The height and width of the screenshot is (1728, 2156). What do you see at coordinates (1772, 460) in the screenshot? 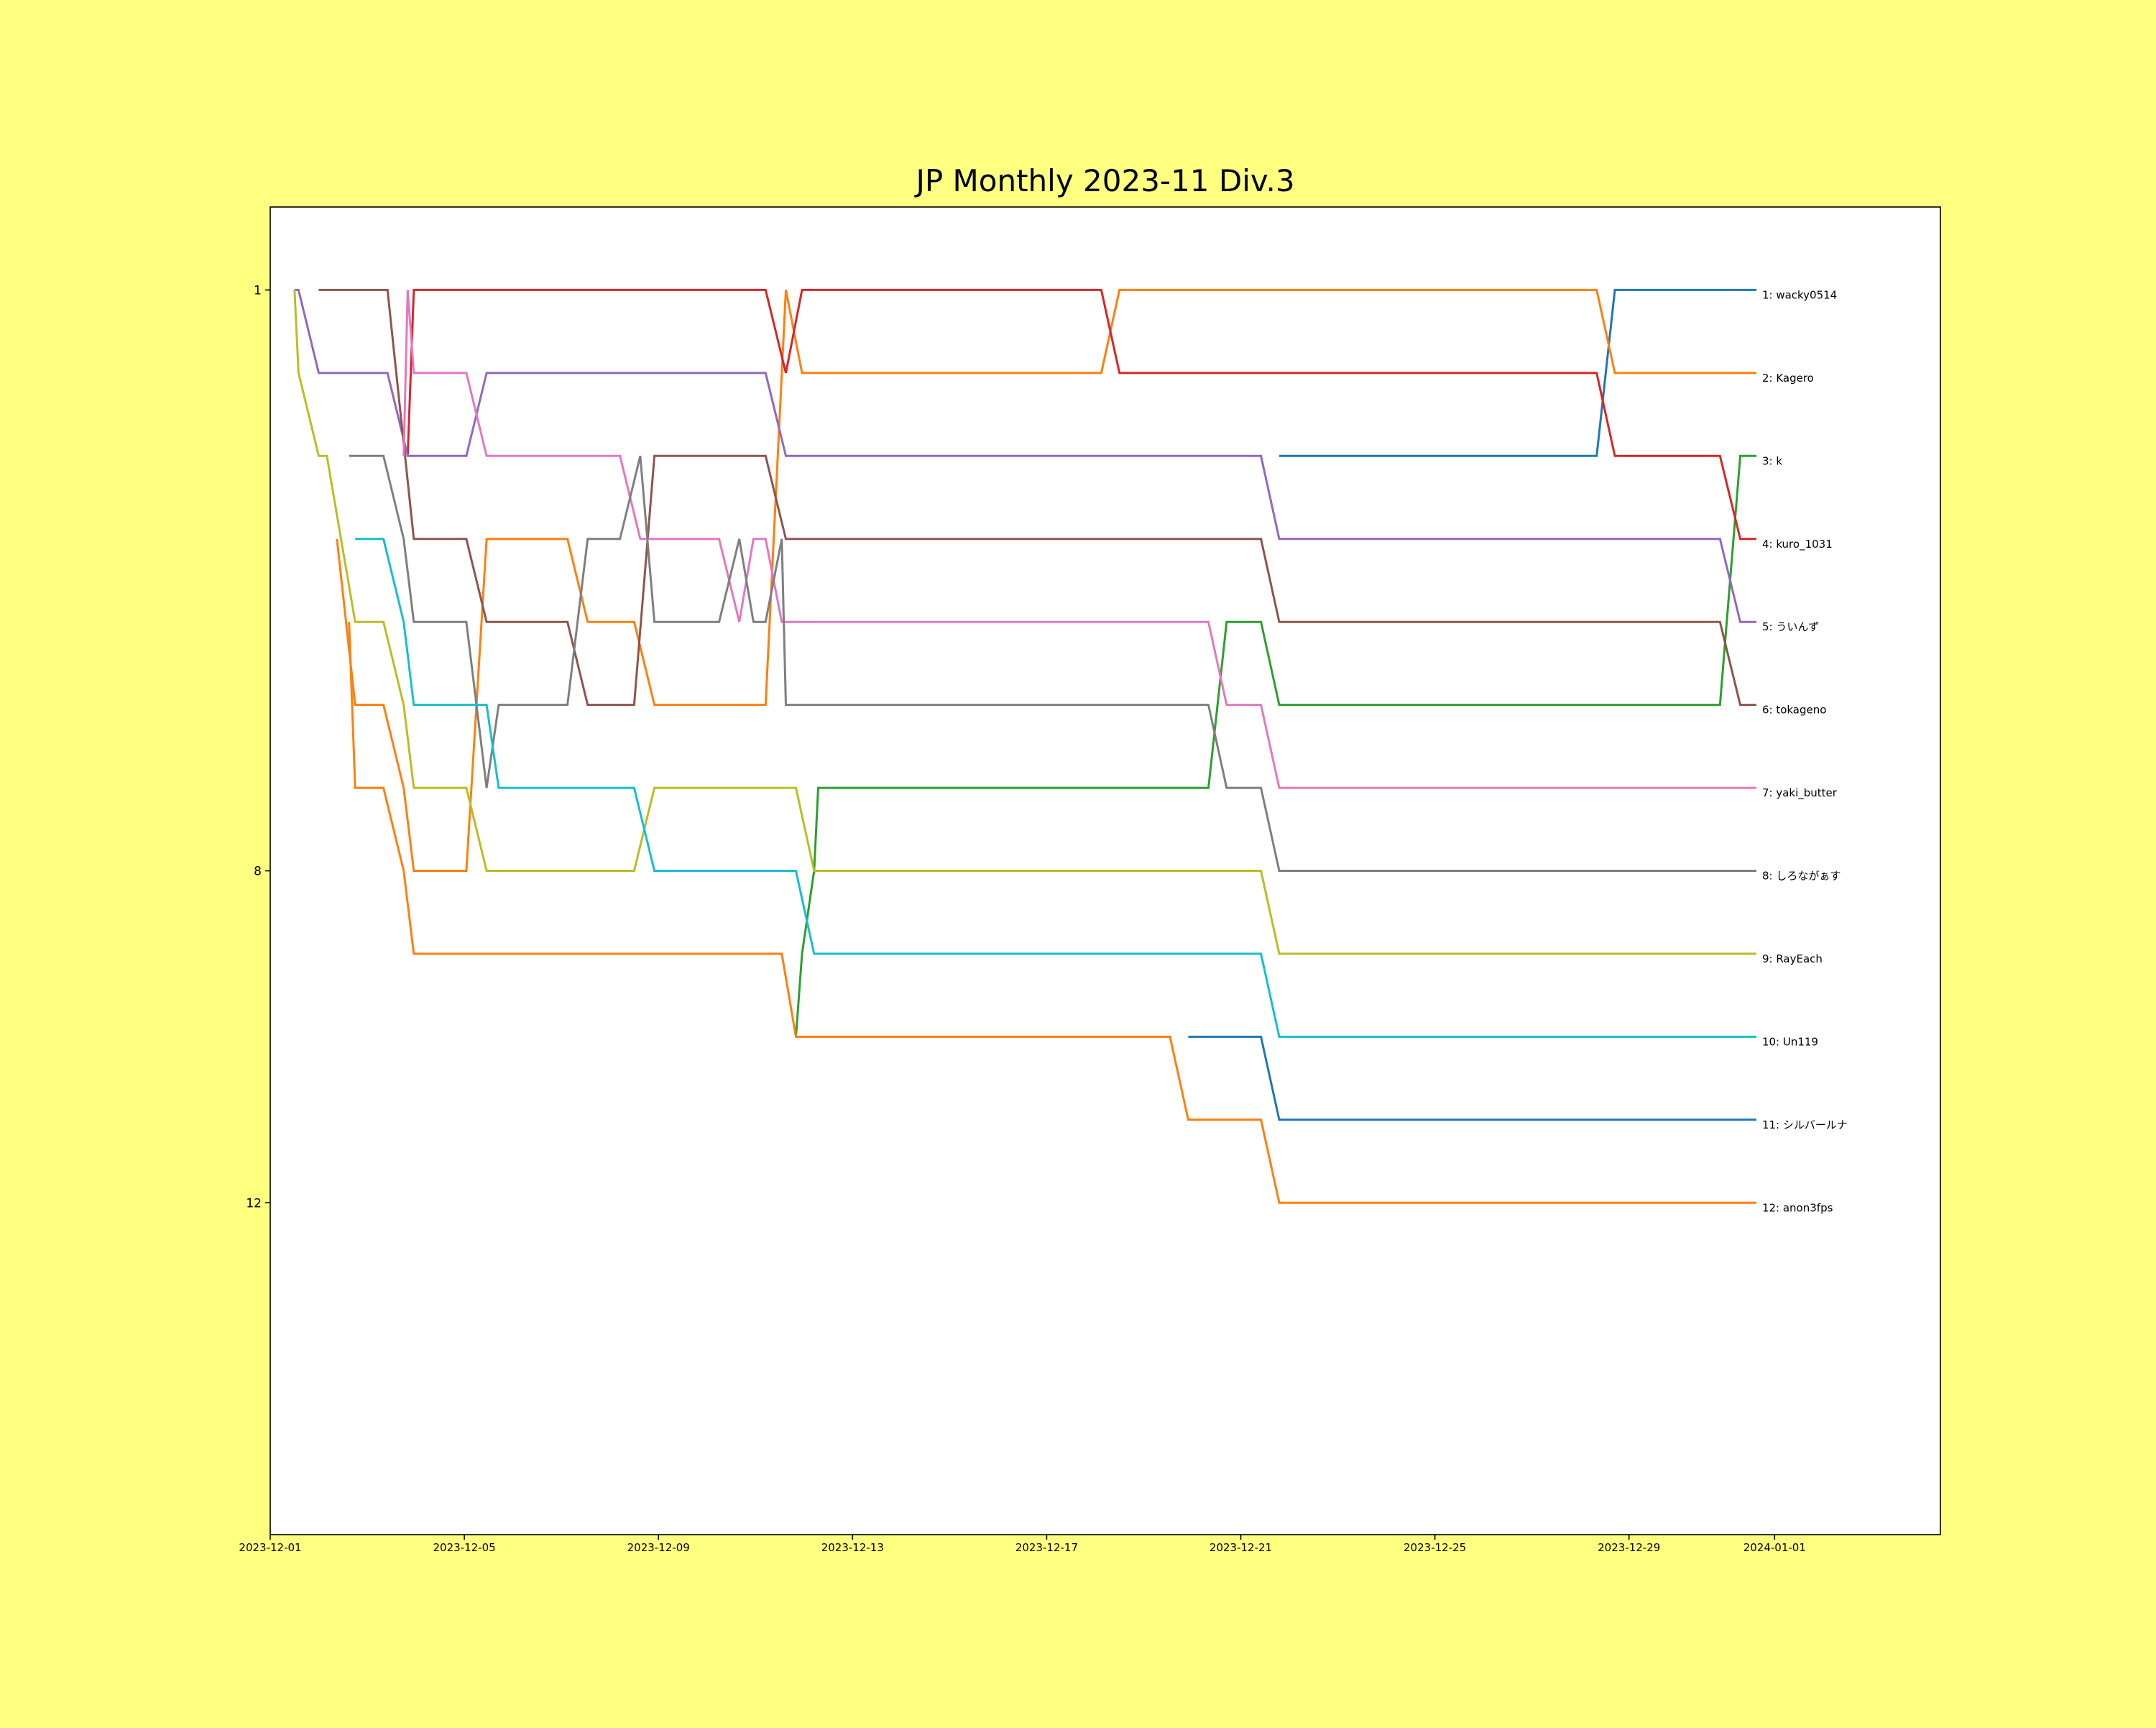
I see `end-label: 3: k` at bounding box center [1772, 460].